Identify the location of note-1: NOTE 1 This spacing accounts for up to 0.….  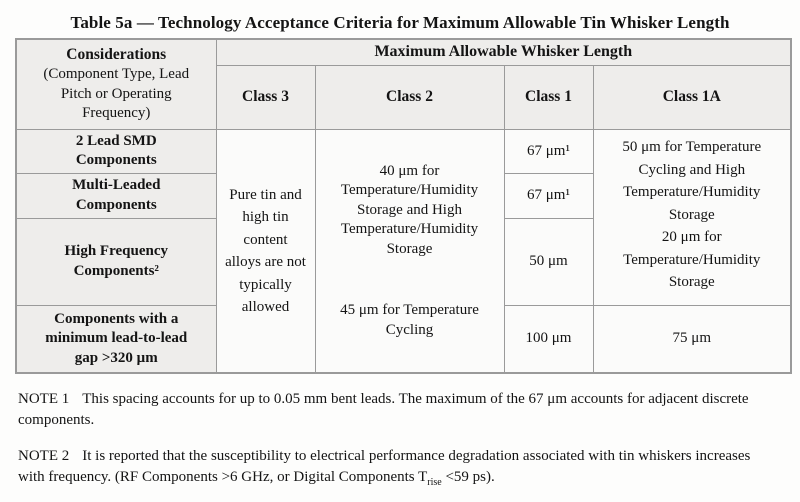
(390, 410).